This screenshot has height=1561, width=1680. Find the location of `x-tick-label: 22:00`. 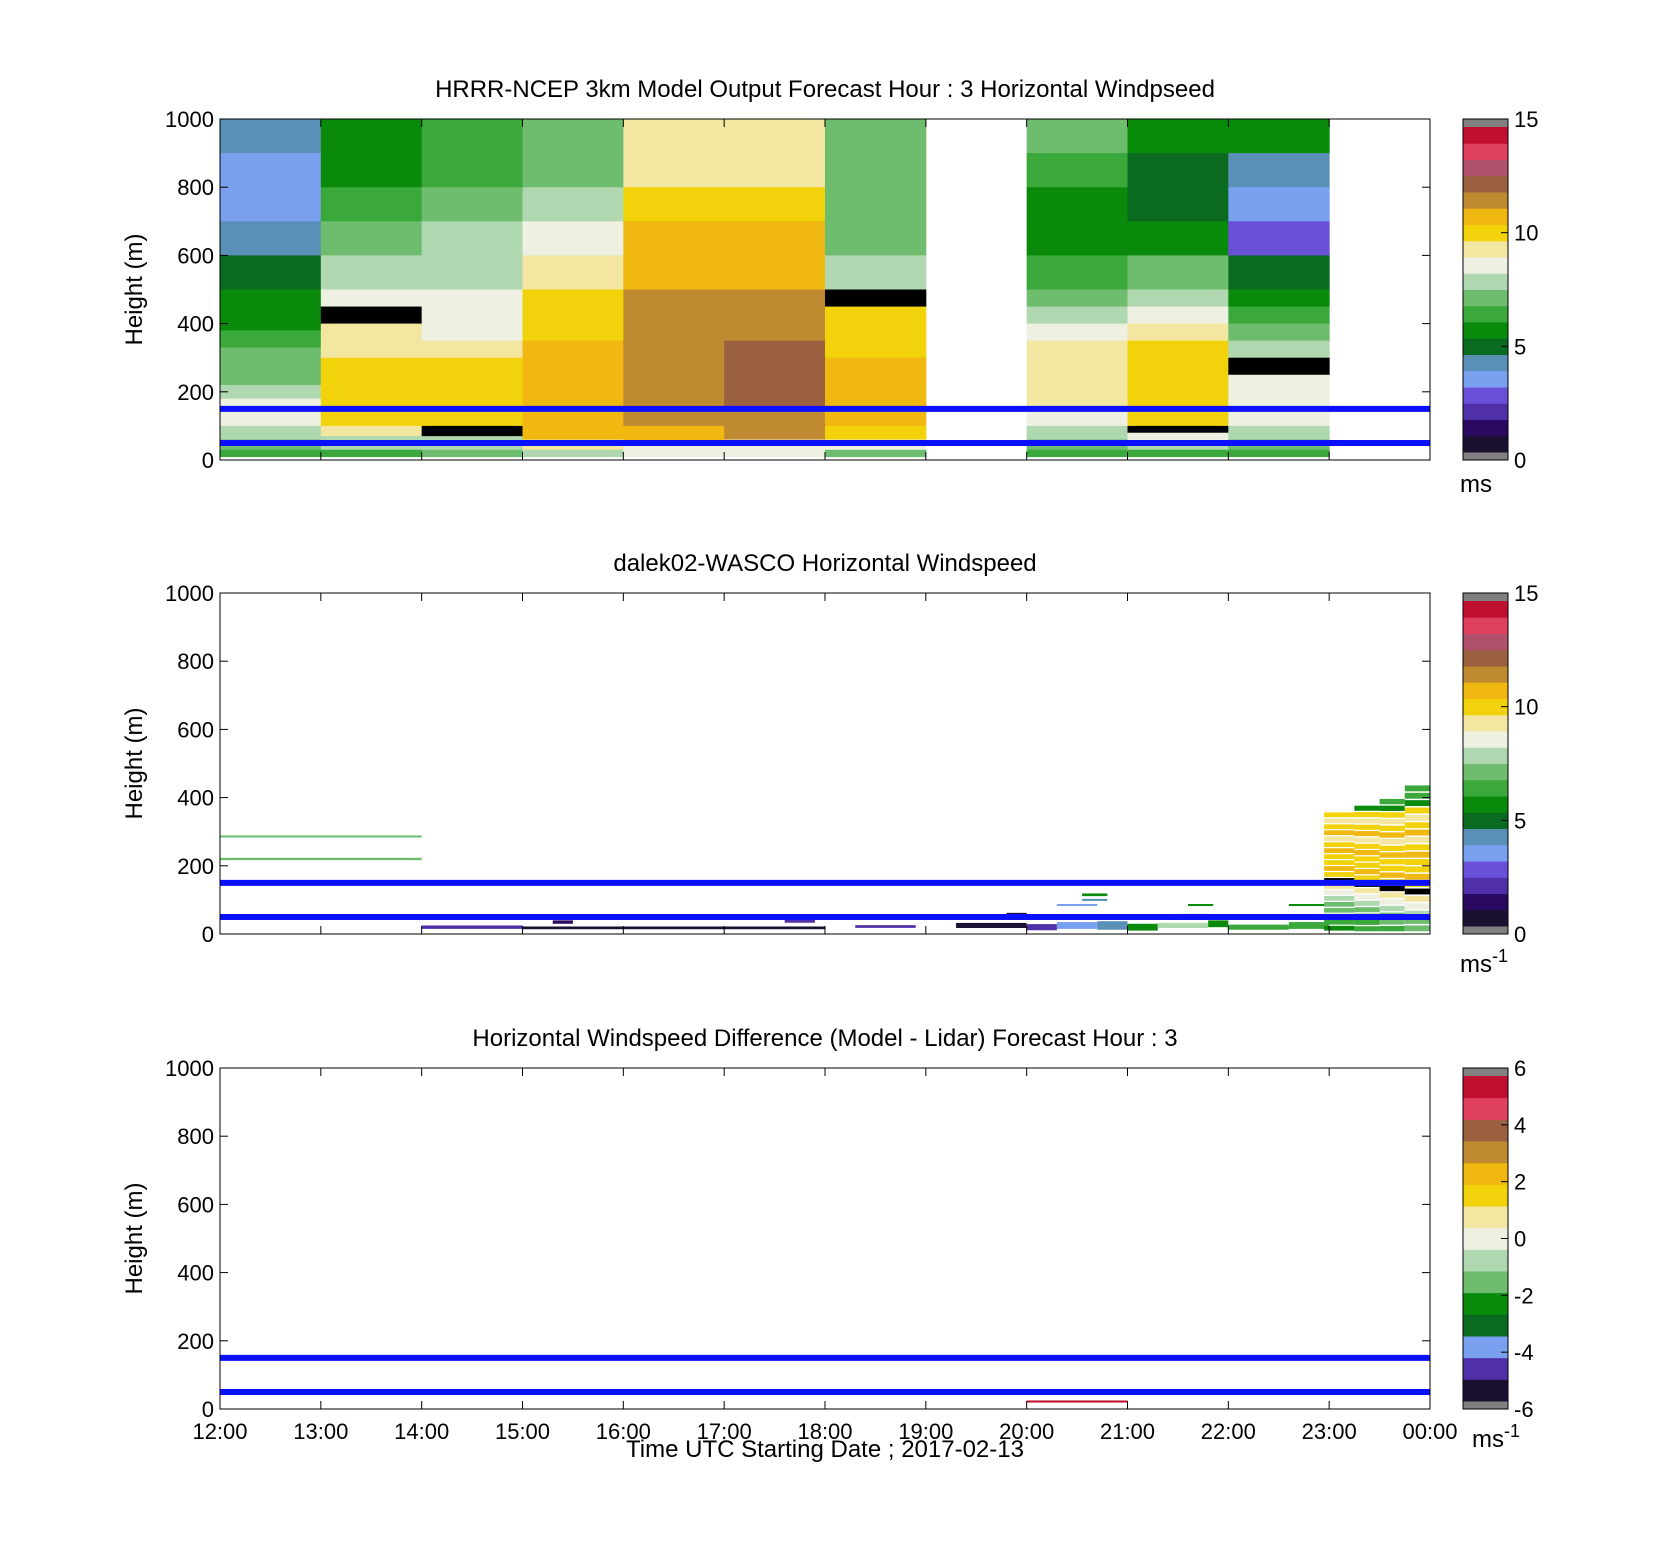

x-tick-label: 22:00 is located at coordinates (1228, 1431).